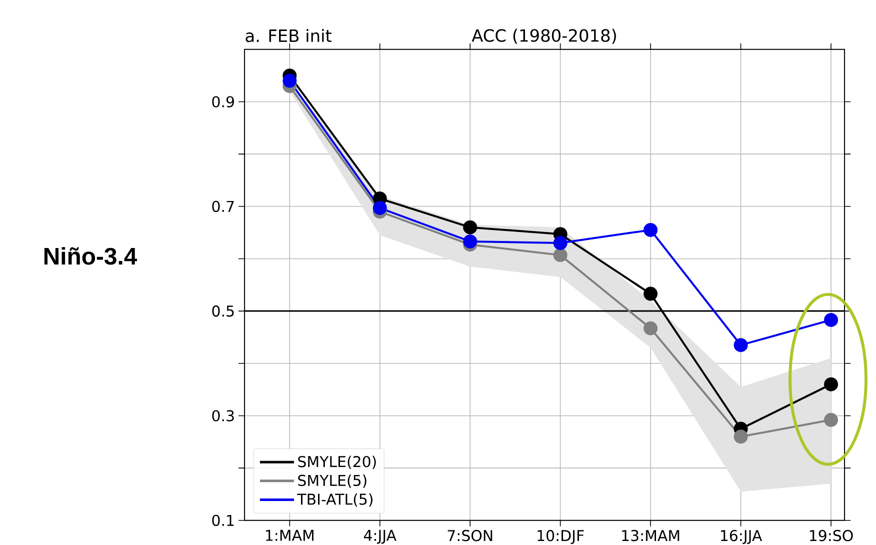 This screenshot has width=876, height=545. What do you see at coordinates (741, 537) in the screenshot?
I see `x-tick-label: 16:JJA` at bounding box center [741, 537].